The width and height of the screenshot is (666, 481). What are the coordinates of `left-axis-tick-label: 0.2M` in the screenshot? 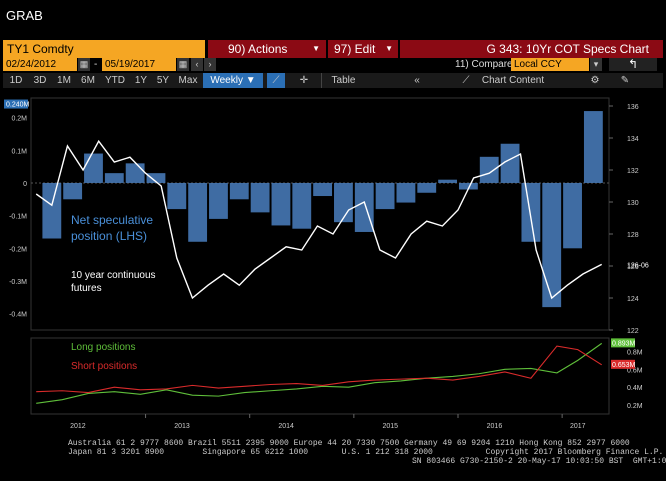 It's located at (19, 119).